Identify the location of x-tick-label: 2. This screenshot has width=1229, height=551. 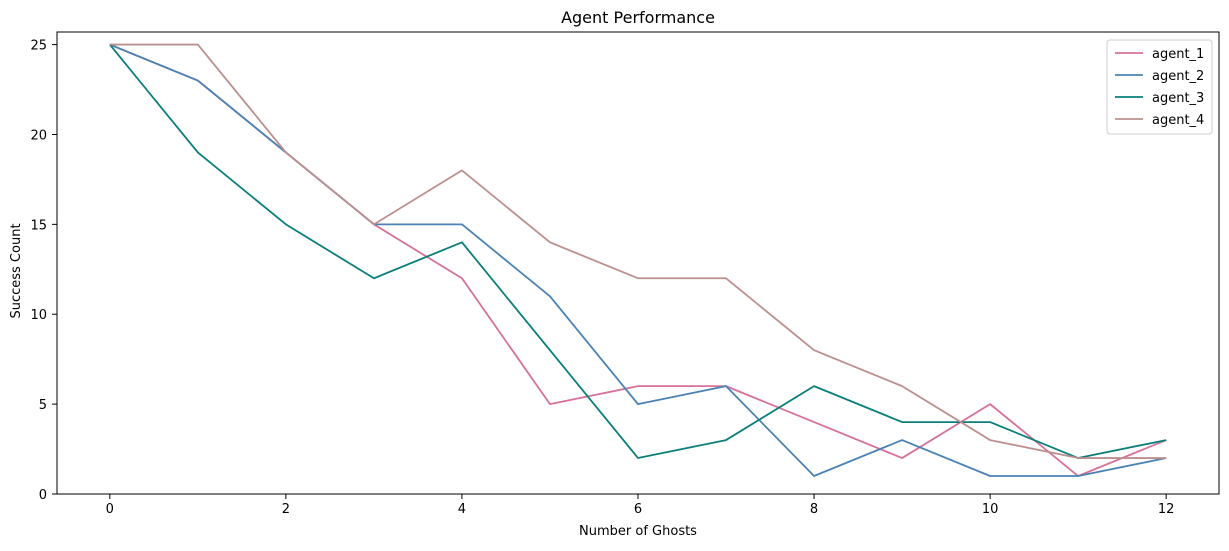
(286, 509).